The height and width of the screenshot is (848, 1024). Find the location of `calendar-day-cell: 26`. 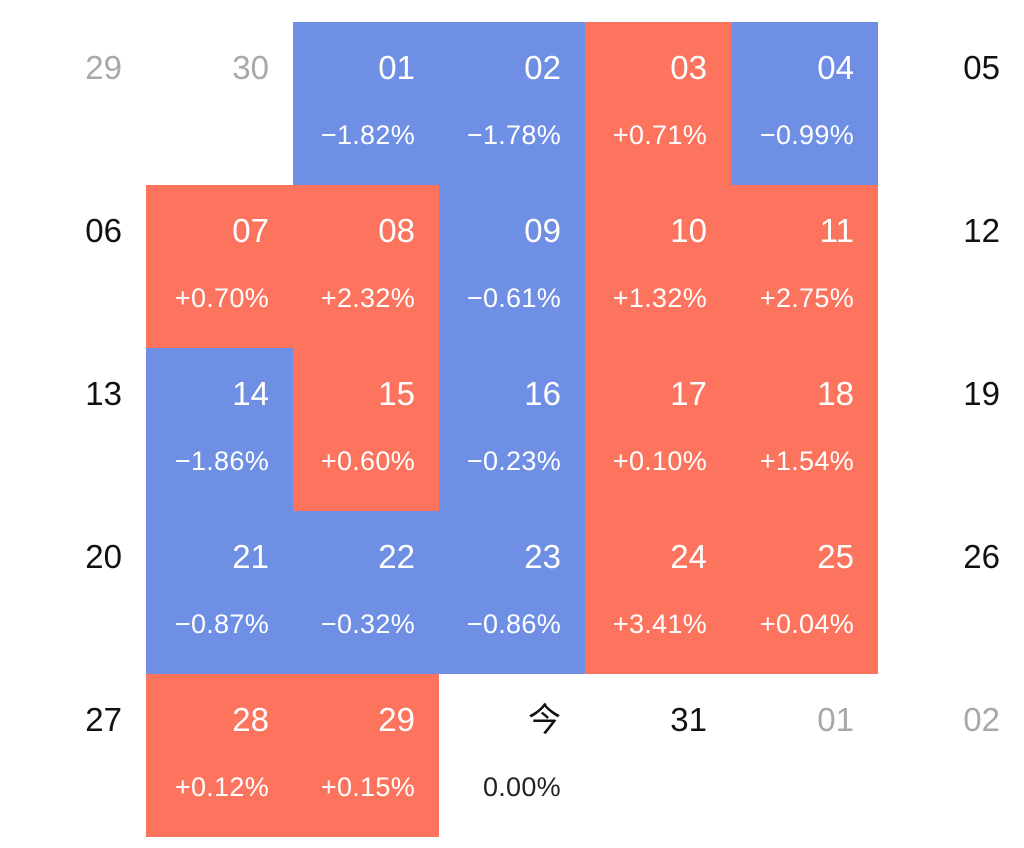

calendar-day-cell: 26 is located at coordinates (951, 592).